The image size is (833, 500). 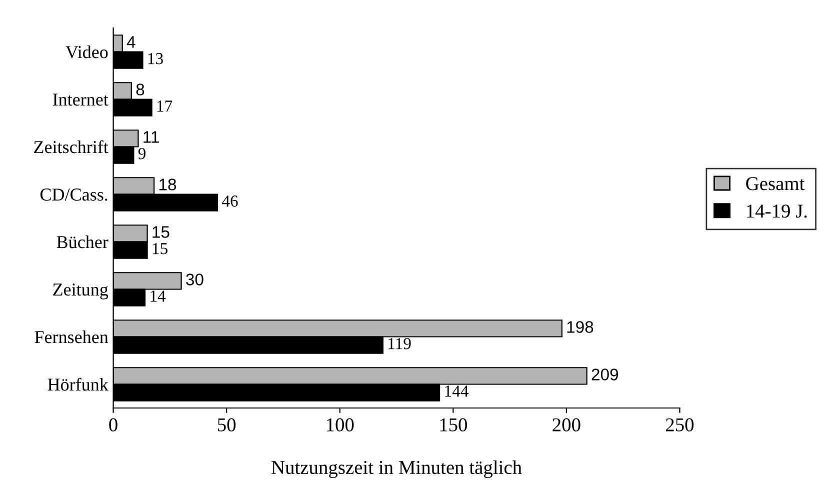 What do you see at coordinates (151, 137) in the screenshot?
I see `data-label: 11` at bounding box center [151, 137].